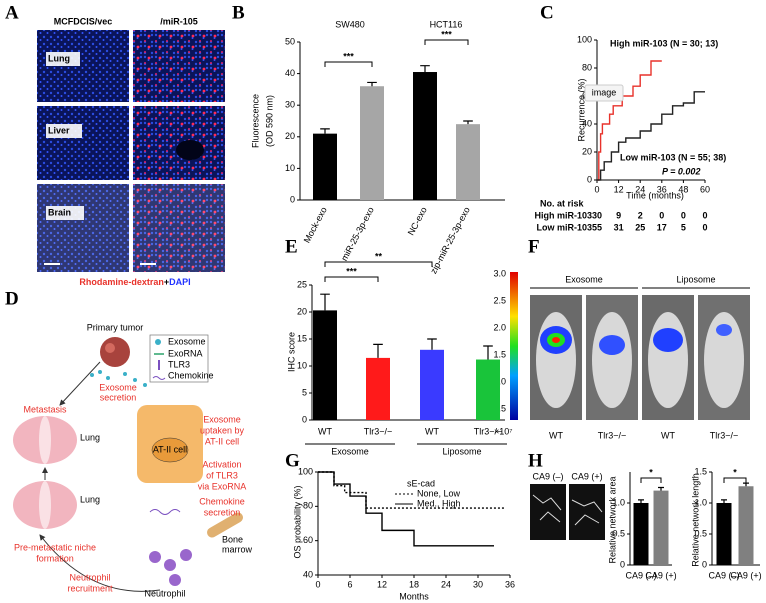  I want to click on x-tick-label: 24, so click(446, 584).